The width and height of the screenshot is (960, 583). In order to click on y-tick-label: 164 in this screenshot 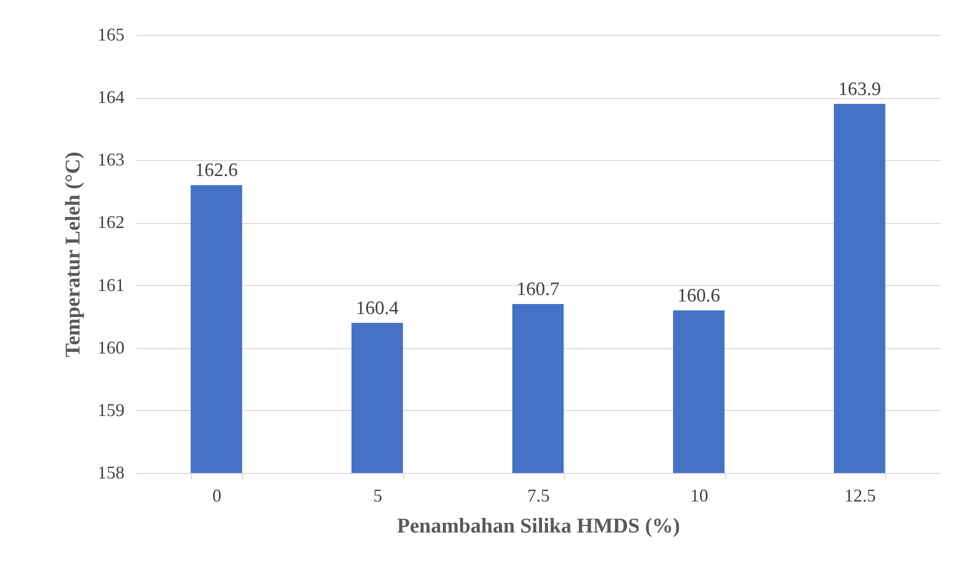, I will do `click(111, 97)`.